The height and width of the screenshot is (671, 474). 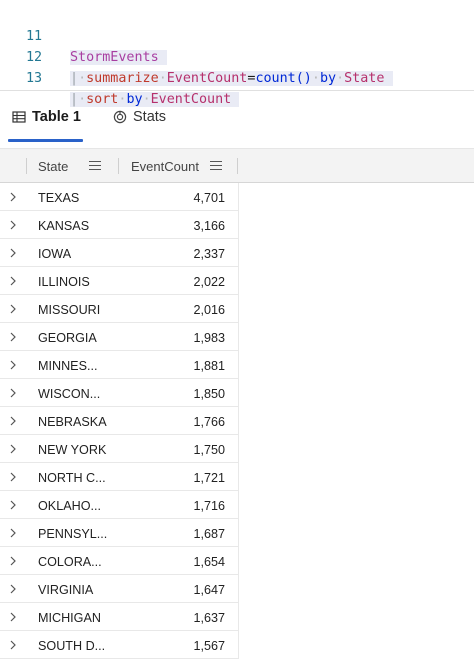 I want to click on table-row: KANSAS 3,166, so click(x=237, y=225).